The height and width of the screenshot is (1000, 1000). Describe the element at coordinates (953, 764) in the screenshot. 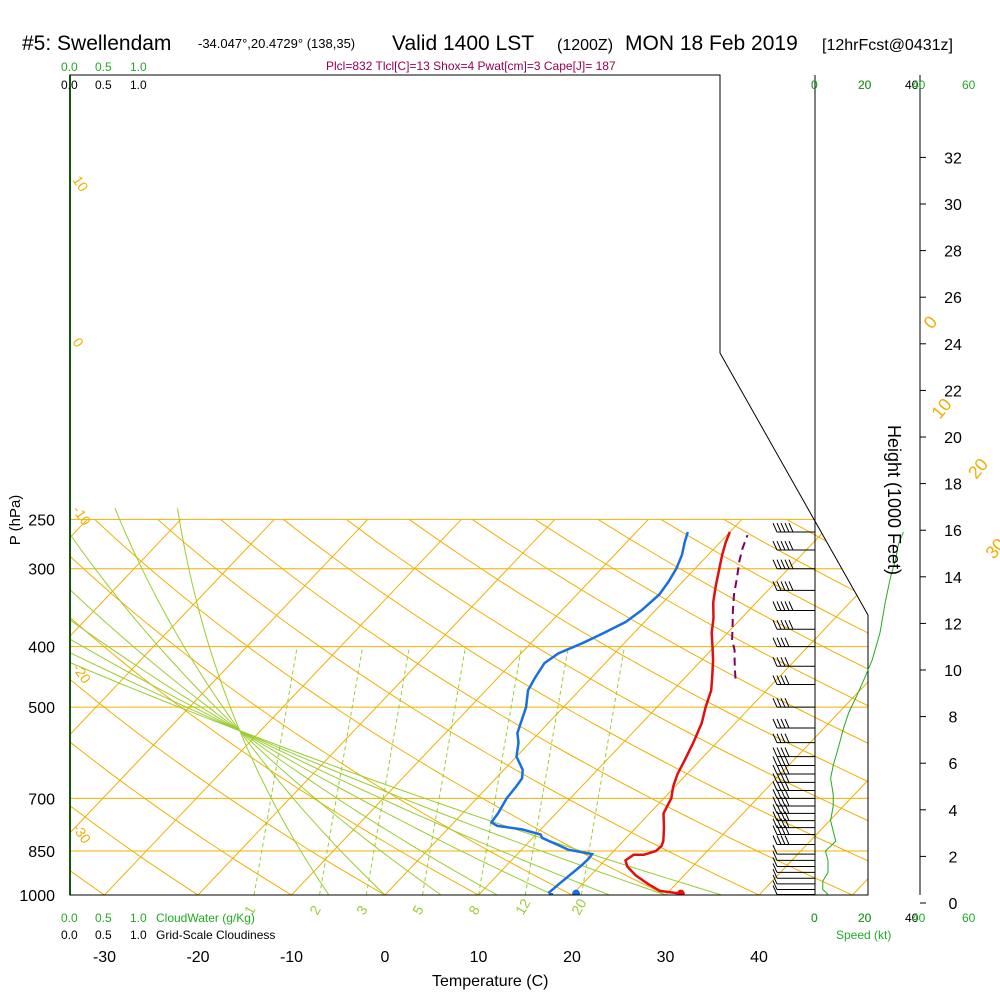

I see `height-tick-label: 6` at that location.